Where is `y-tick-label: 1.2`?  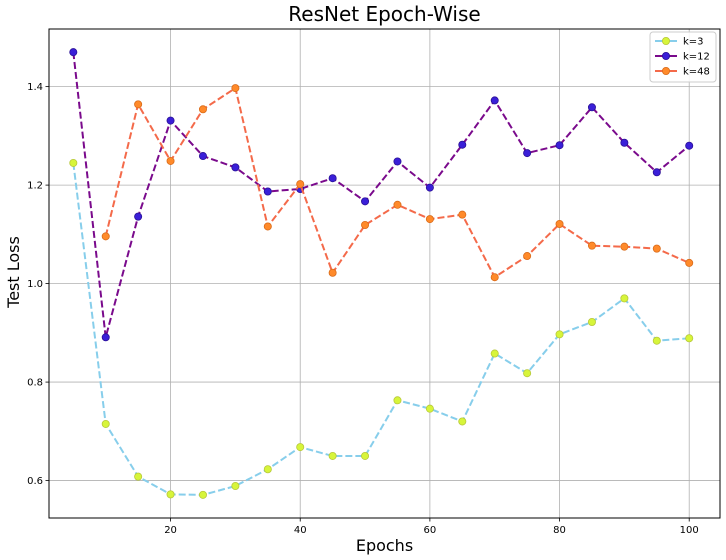 y-tick-label: 1.2 is located at coordinates (35, 186).